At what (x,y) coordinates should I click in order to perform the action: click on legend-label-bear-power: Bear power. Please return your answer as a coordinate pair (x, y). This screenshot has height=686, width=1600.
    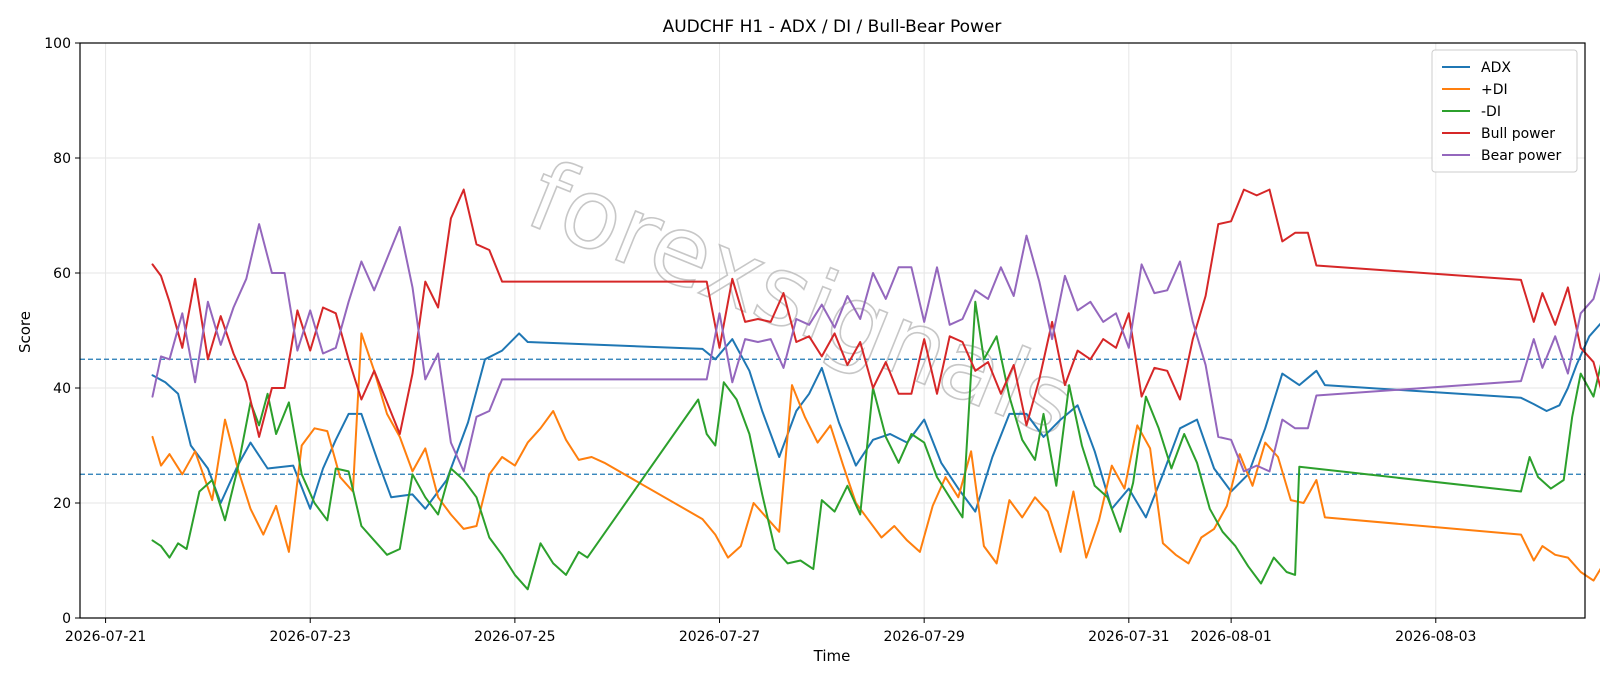
    Looking at the image, I should click on (1521, 156).